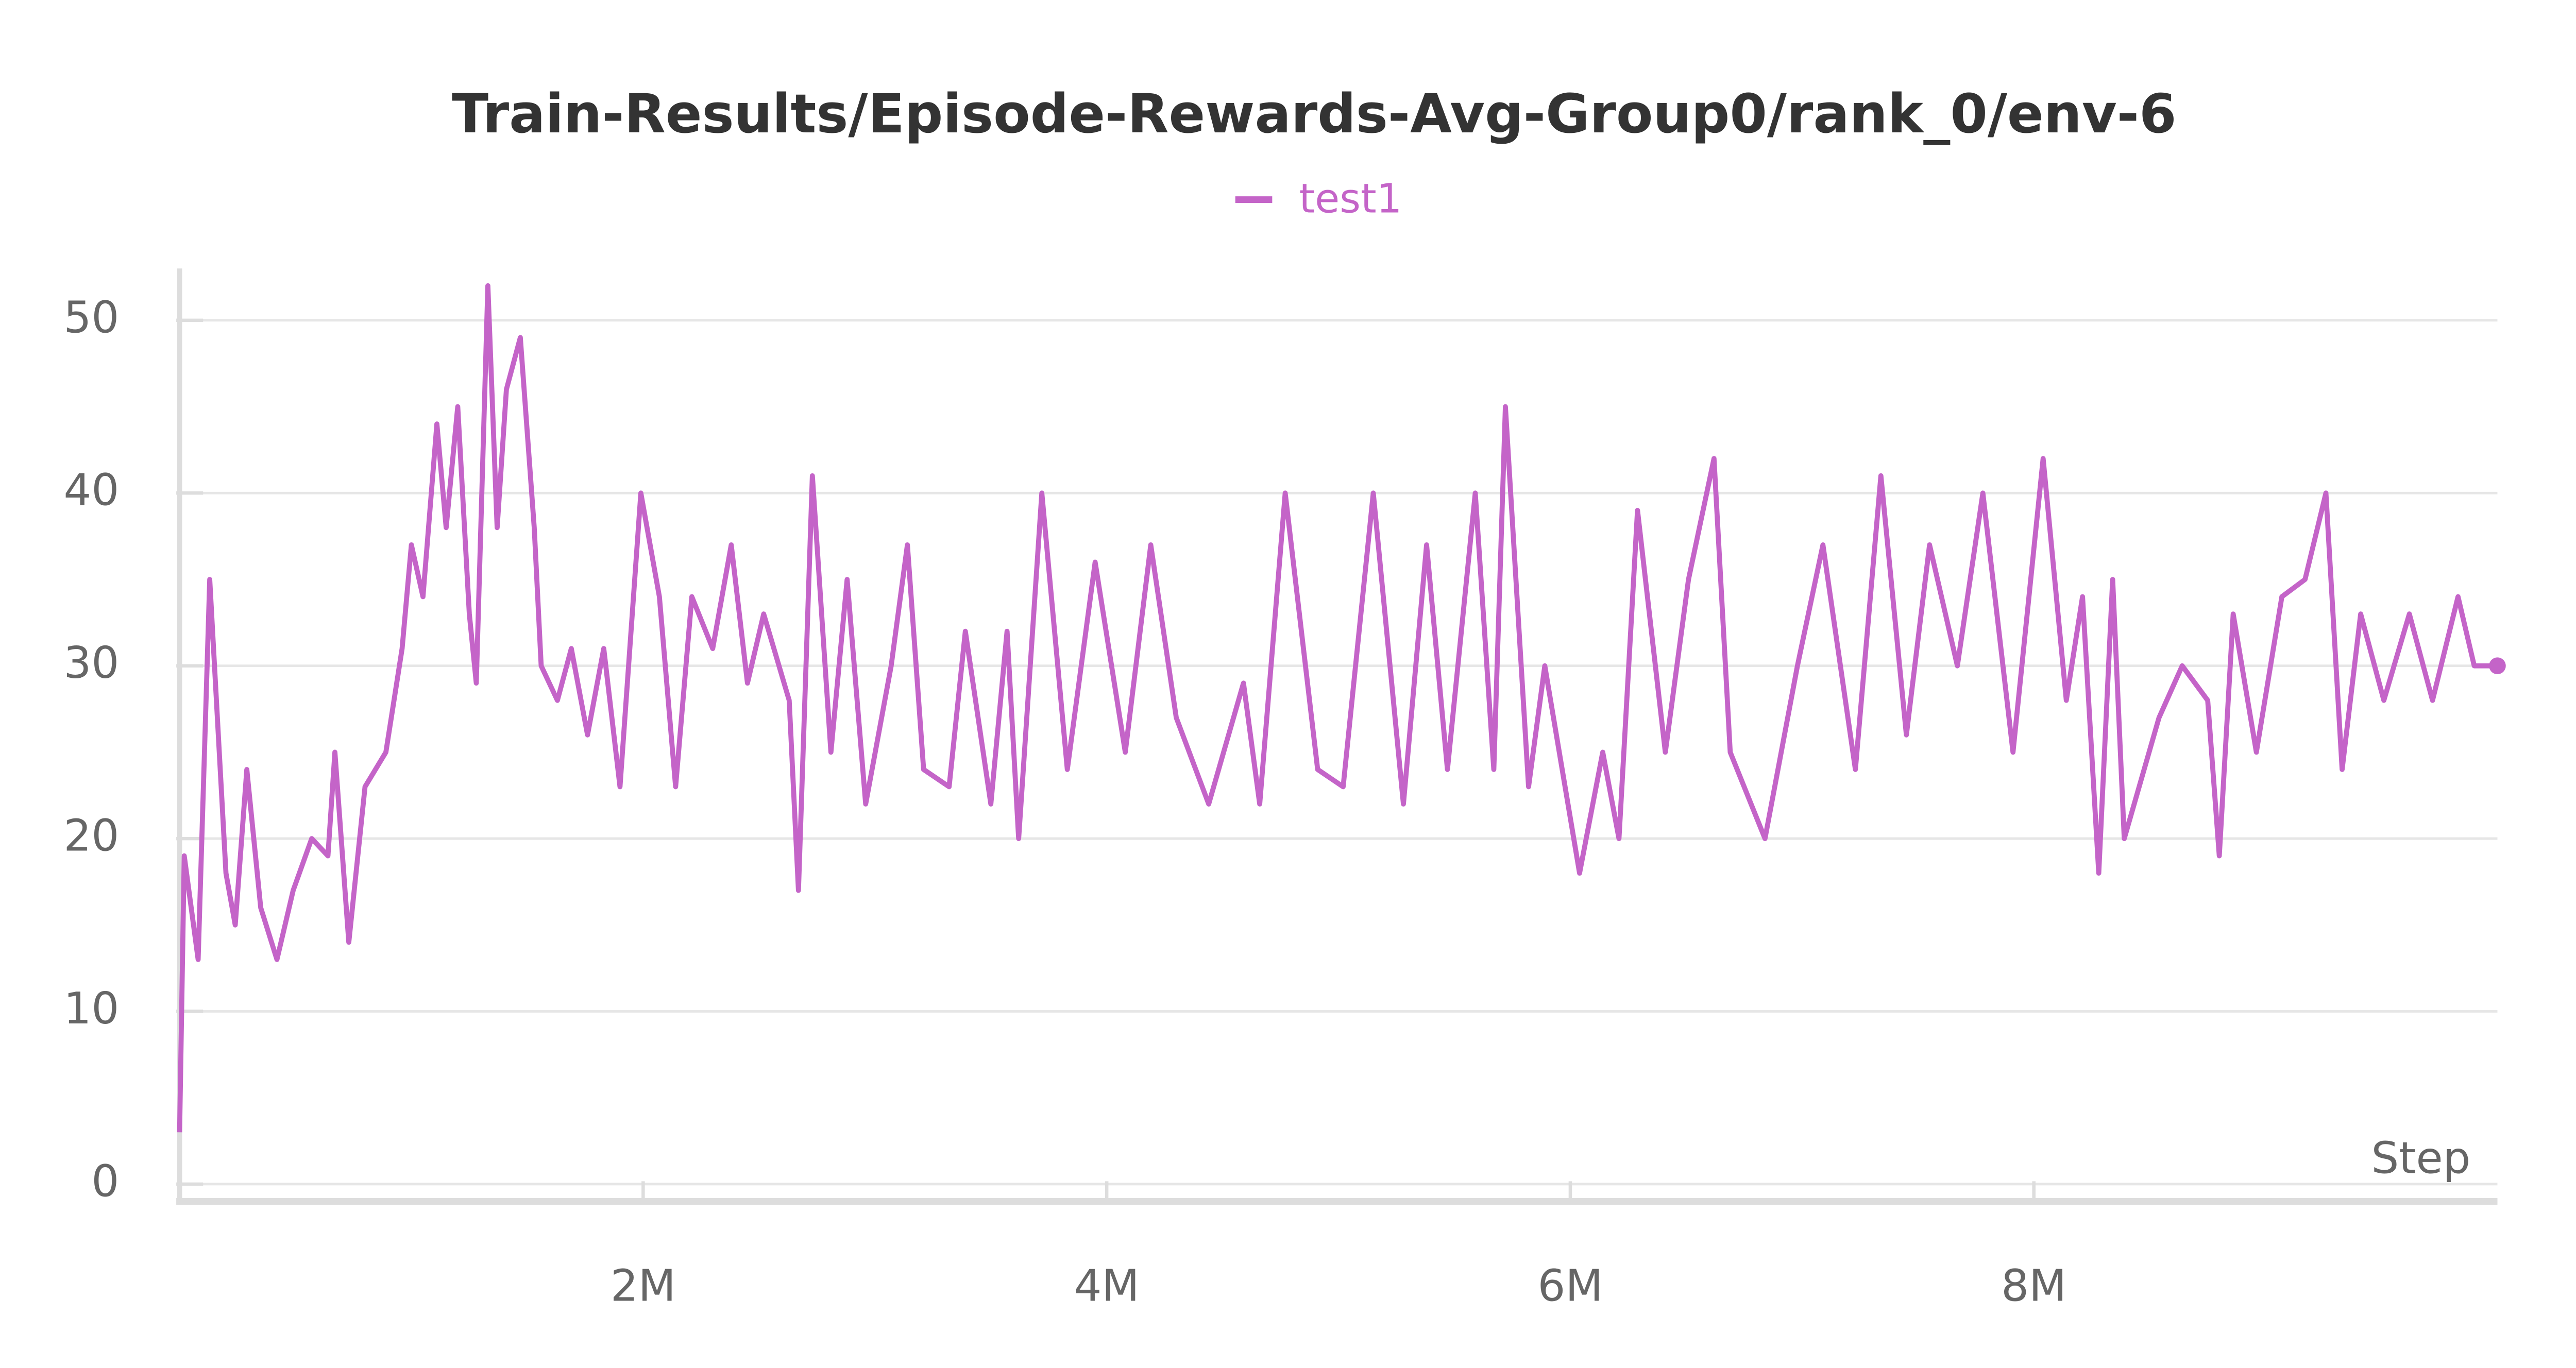  What do you see at coordinates (2497, 665) in the screenshot?
I see `end-point` at bounding box center [2497, 665].